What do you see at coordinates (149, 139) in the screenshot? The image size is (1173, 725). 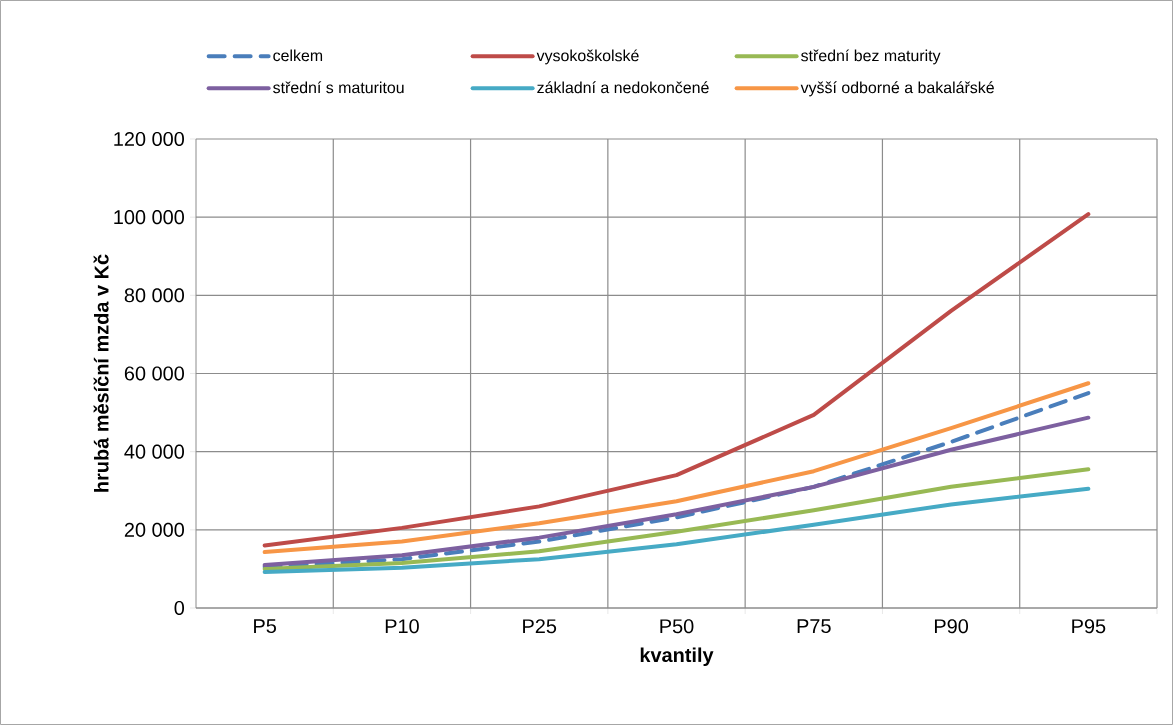 I see `y-tick-label: 120 000` at bounding box center [149, 139].